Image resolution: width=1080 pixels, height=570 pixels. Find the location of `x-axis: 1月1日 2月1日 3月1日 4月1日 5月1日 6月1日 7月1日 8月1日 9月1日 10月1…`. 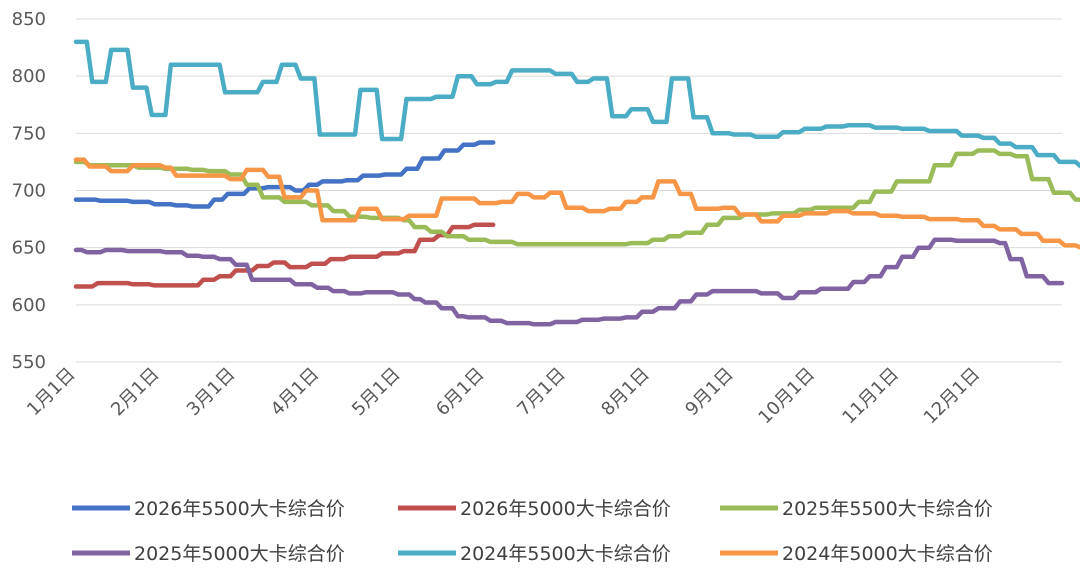

x-axis: 1月1日 2月1日 3月1日 4月1日 5月1日 6月1日 7月1日 8月1日 9月1日 10月1… is located at coordinates (503, 396).